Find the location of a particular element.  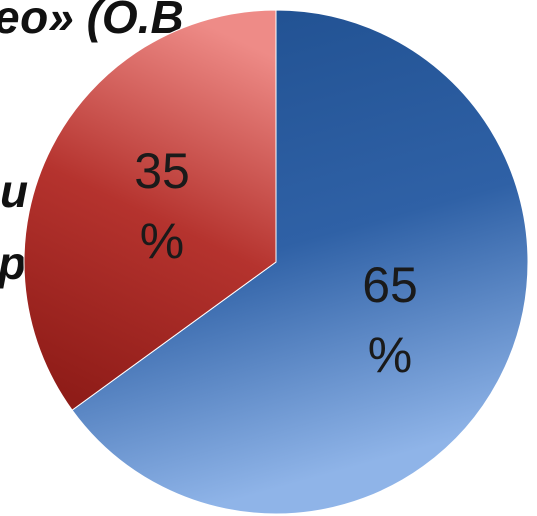

background-text-line-1: ео» (О.В is located at coordinates (92, 21).